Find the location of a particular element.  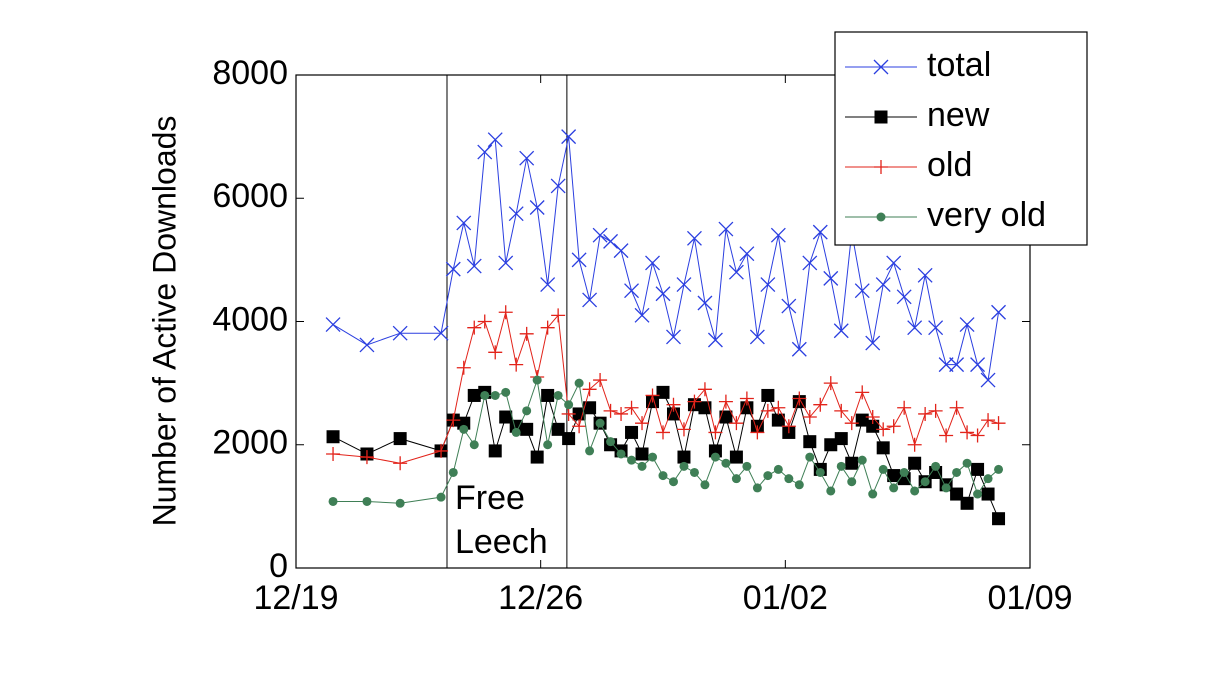

x-tick-label: 01/02 is located at coordinates (785, 598).